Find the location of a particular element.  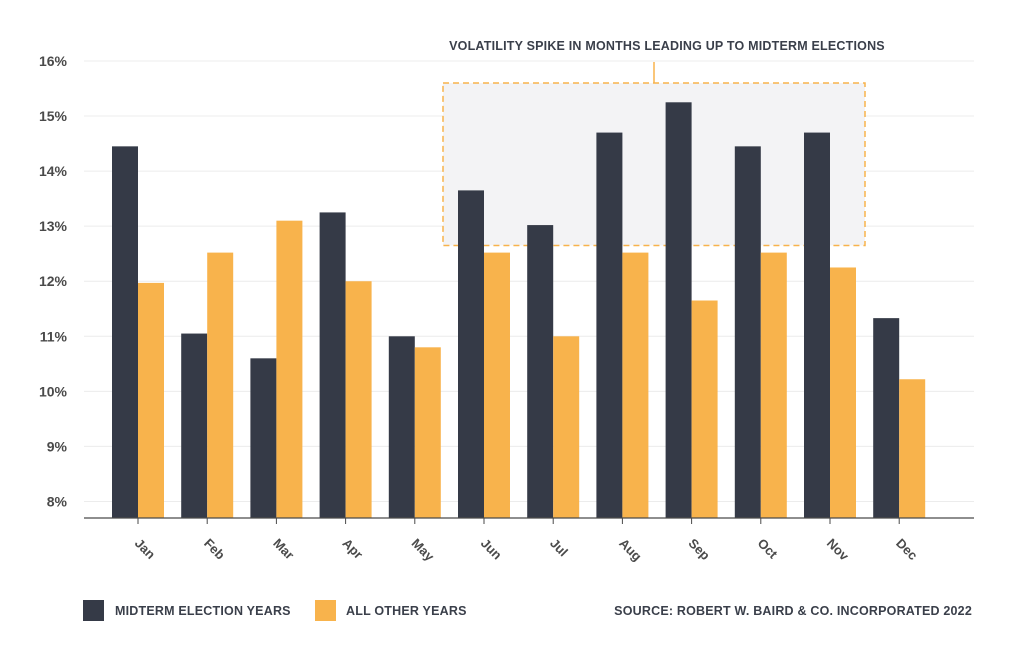

bar-midterm-oct is located at coordinates (747, 332).